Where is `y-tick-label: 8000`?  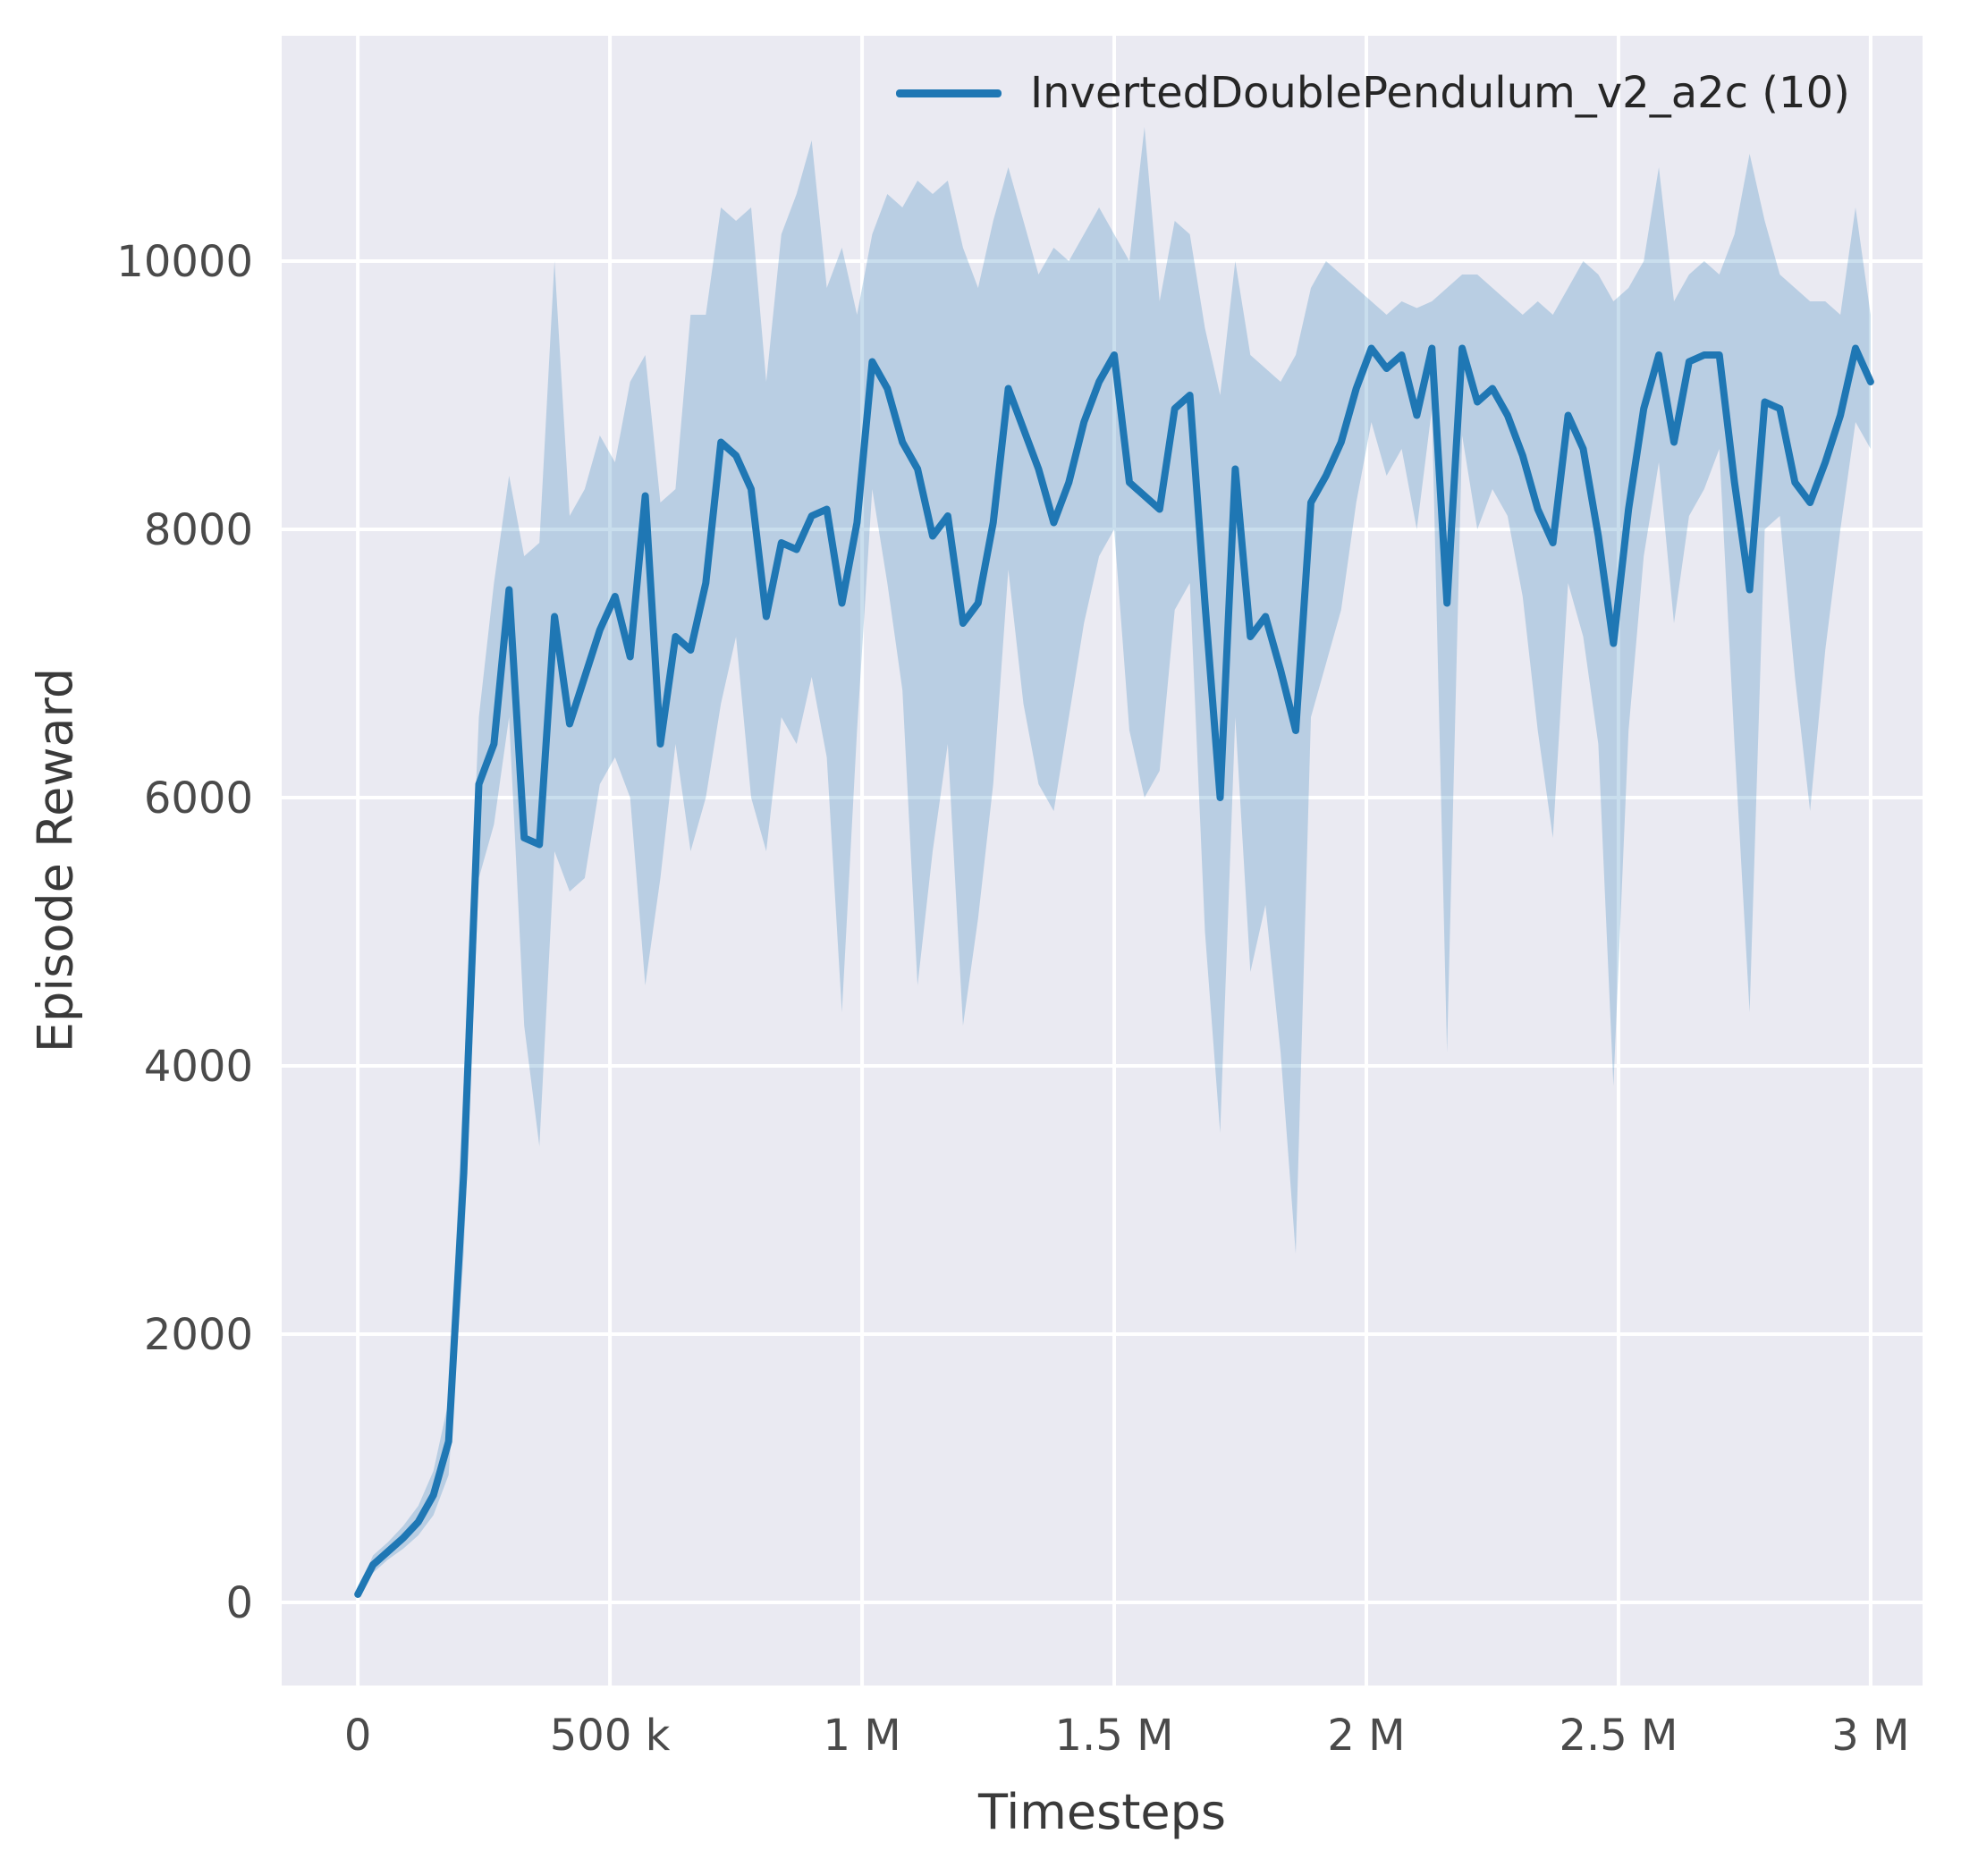 y-tick-label: 8000 is located at coordinates (198, 530).